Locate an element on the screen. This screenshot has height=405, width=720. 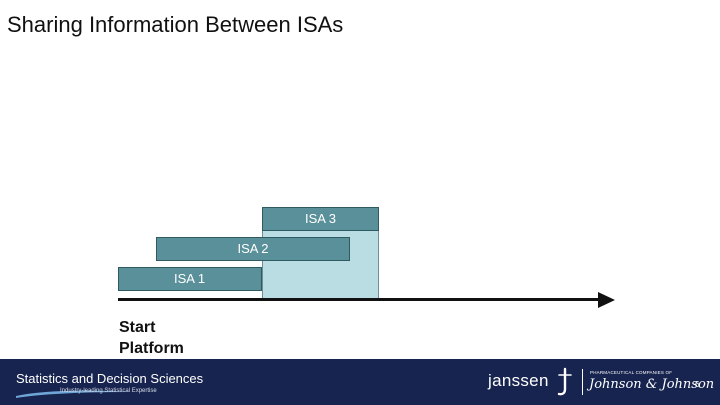
department-name: Statistics and Decision Sciences is located at coordinates (110, 378).